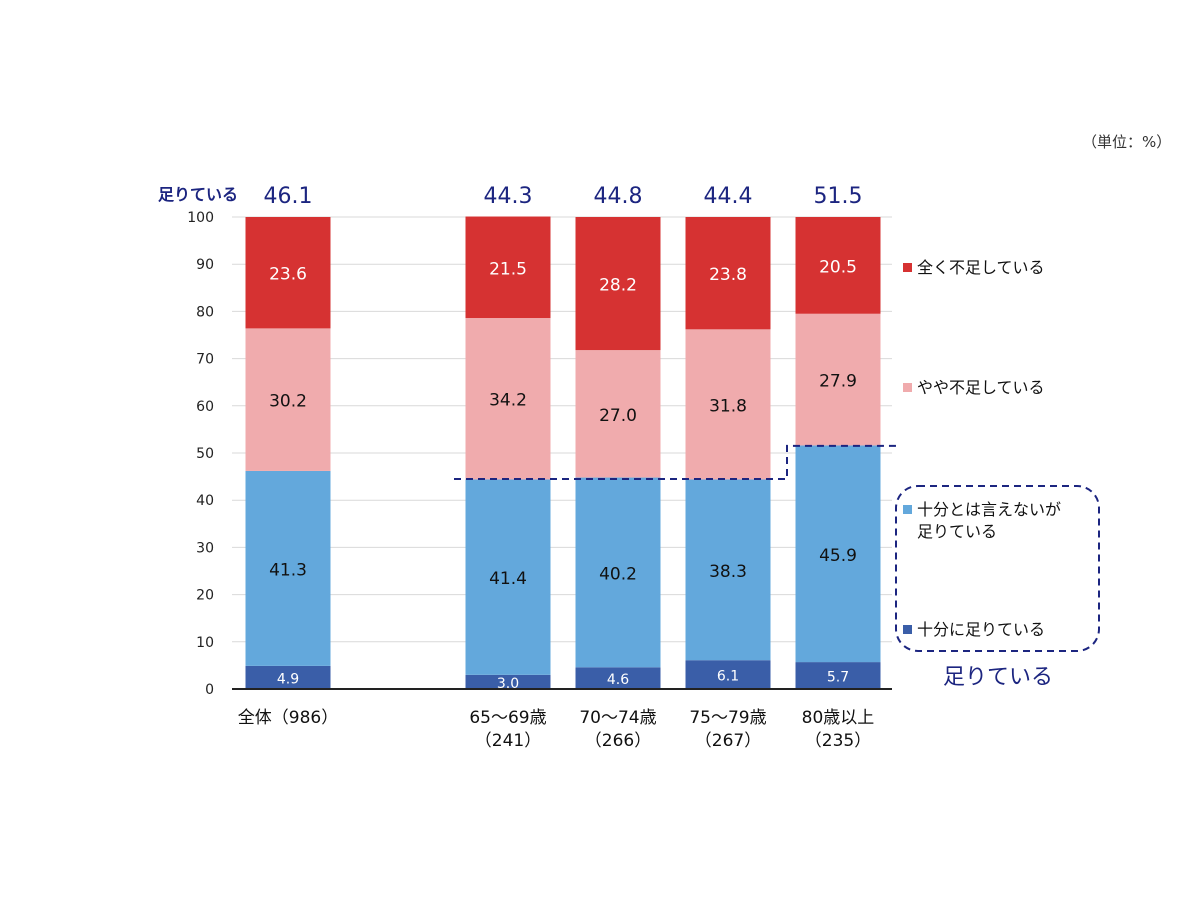  I want to click on data-label: 31.8, so click(728, 406).